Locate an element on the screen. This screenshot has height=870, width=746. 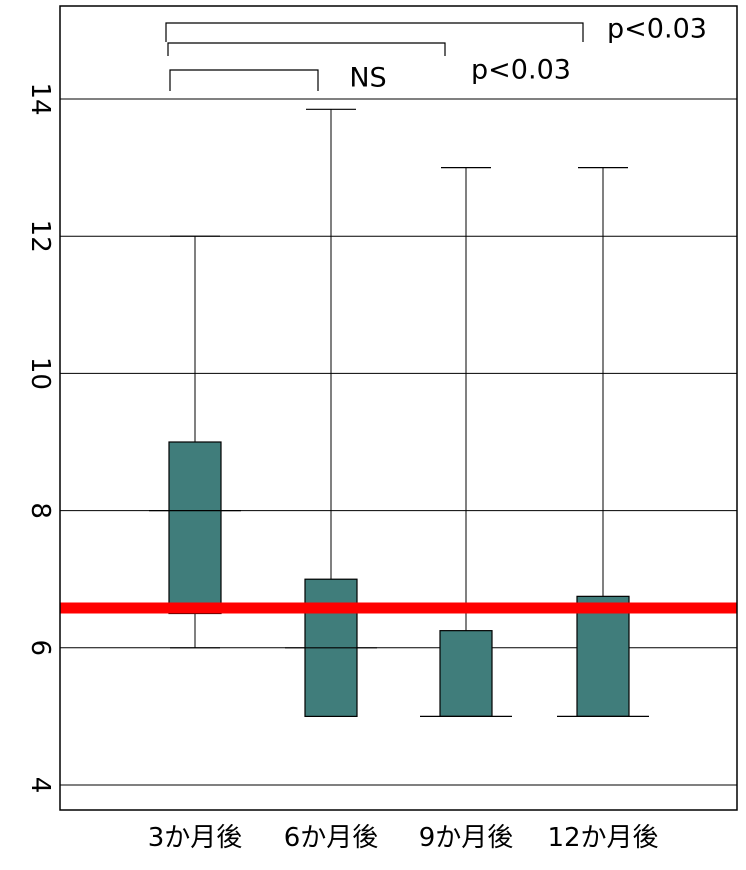
y-tick-label: 10 is located at coordinates (40, 373).